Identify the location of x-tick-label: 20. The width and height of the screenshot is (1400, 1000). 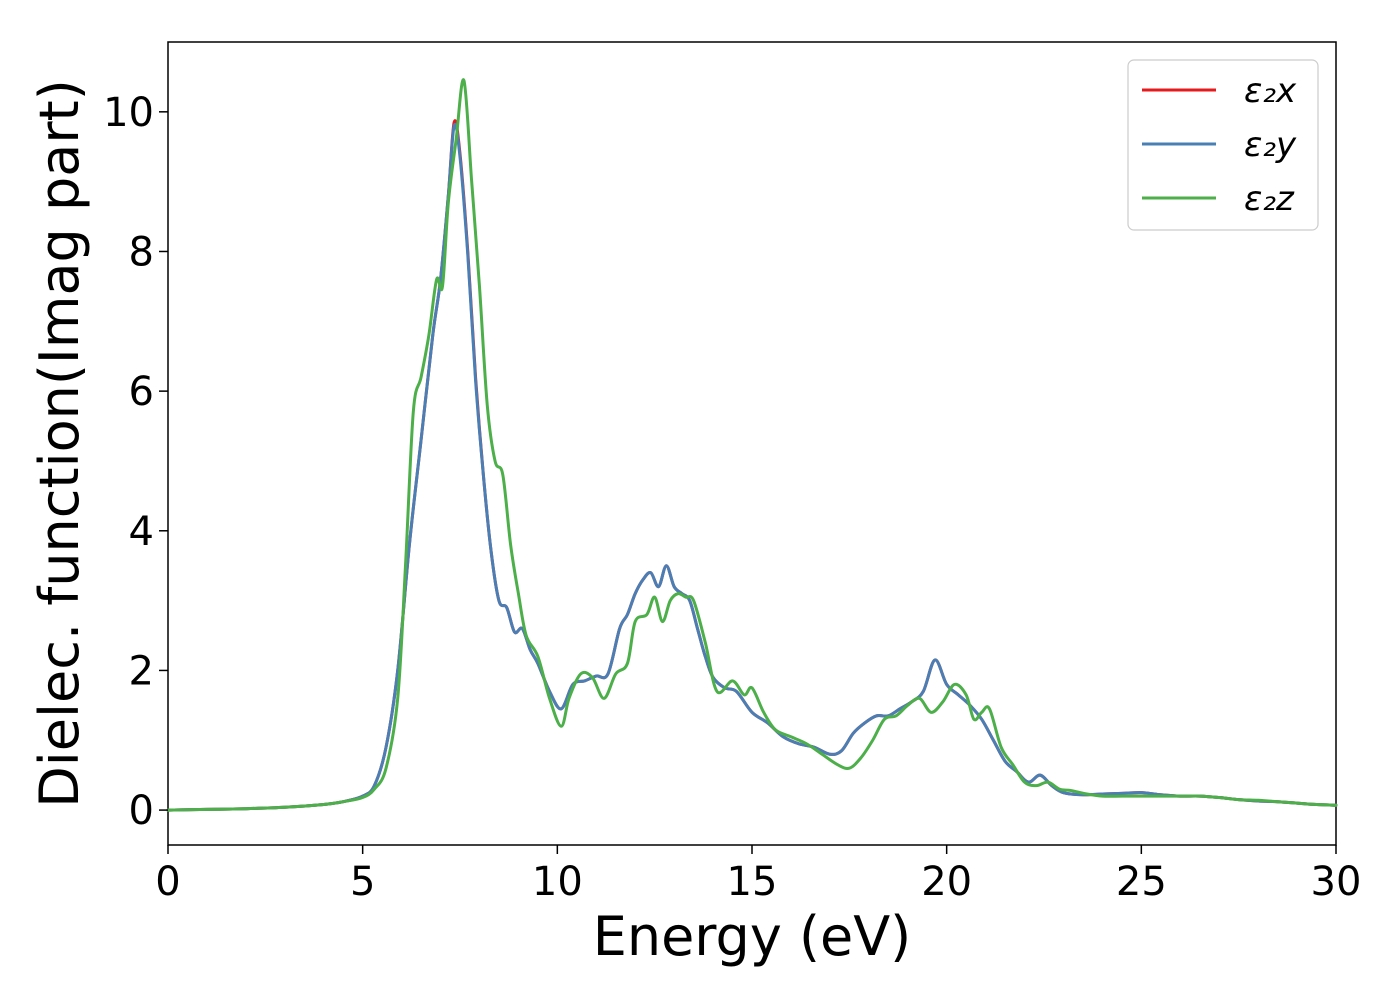
(946, 882).